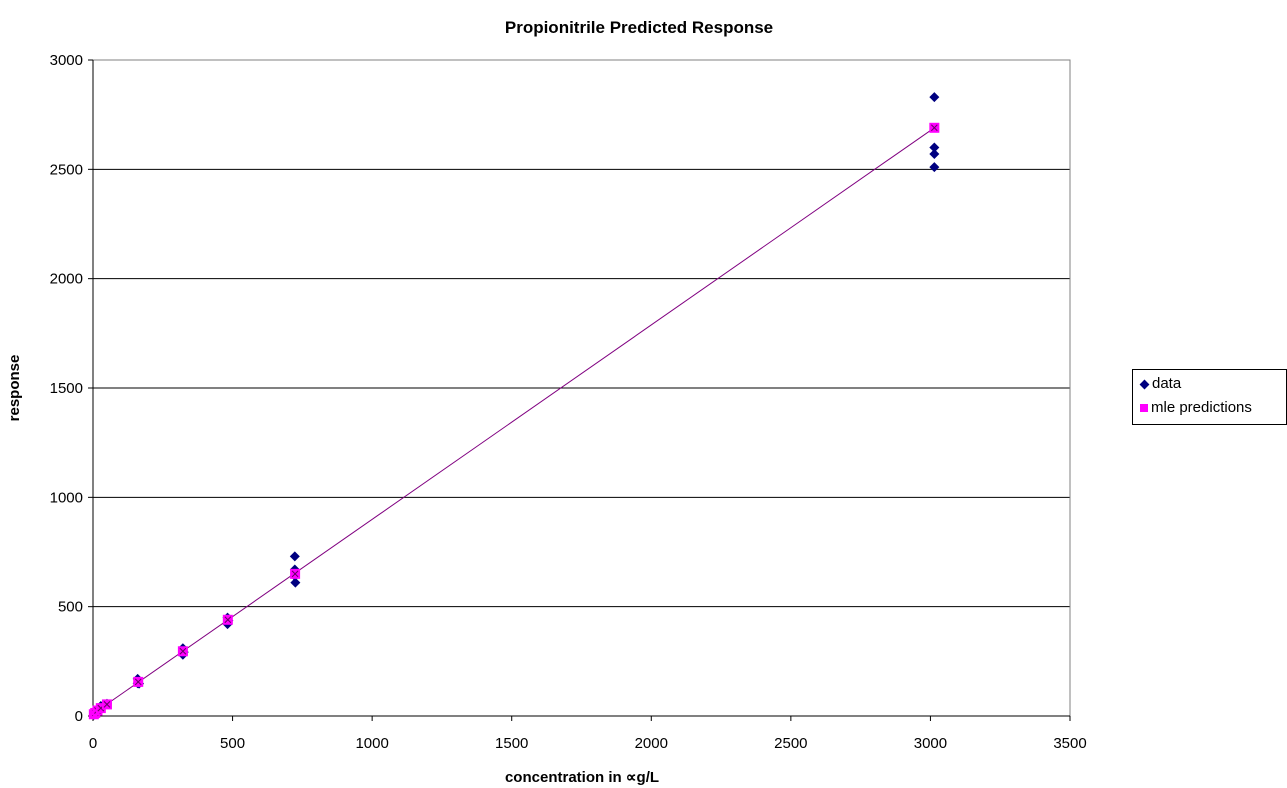 The width and height of the screenshot is (1287, 788). What do you see at coordinates (1069, 743) in the screenshot?
I see `x-tick-label: 3500` at bounding box center [1069, 743].